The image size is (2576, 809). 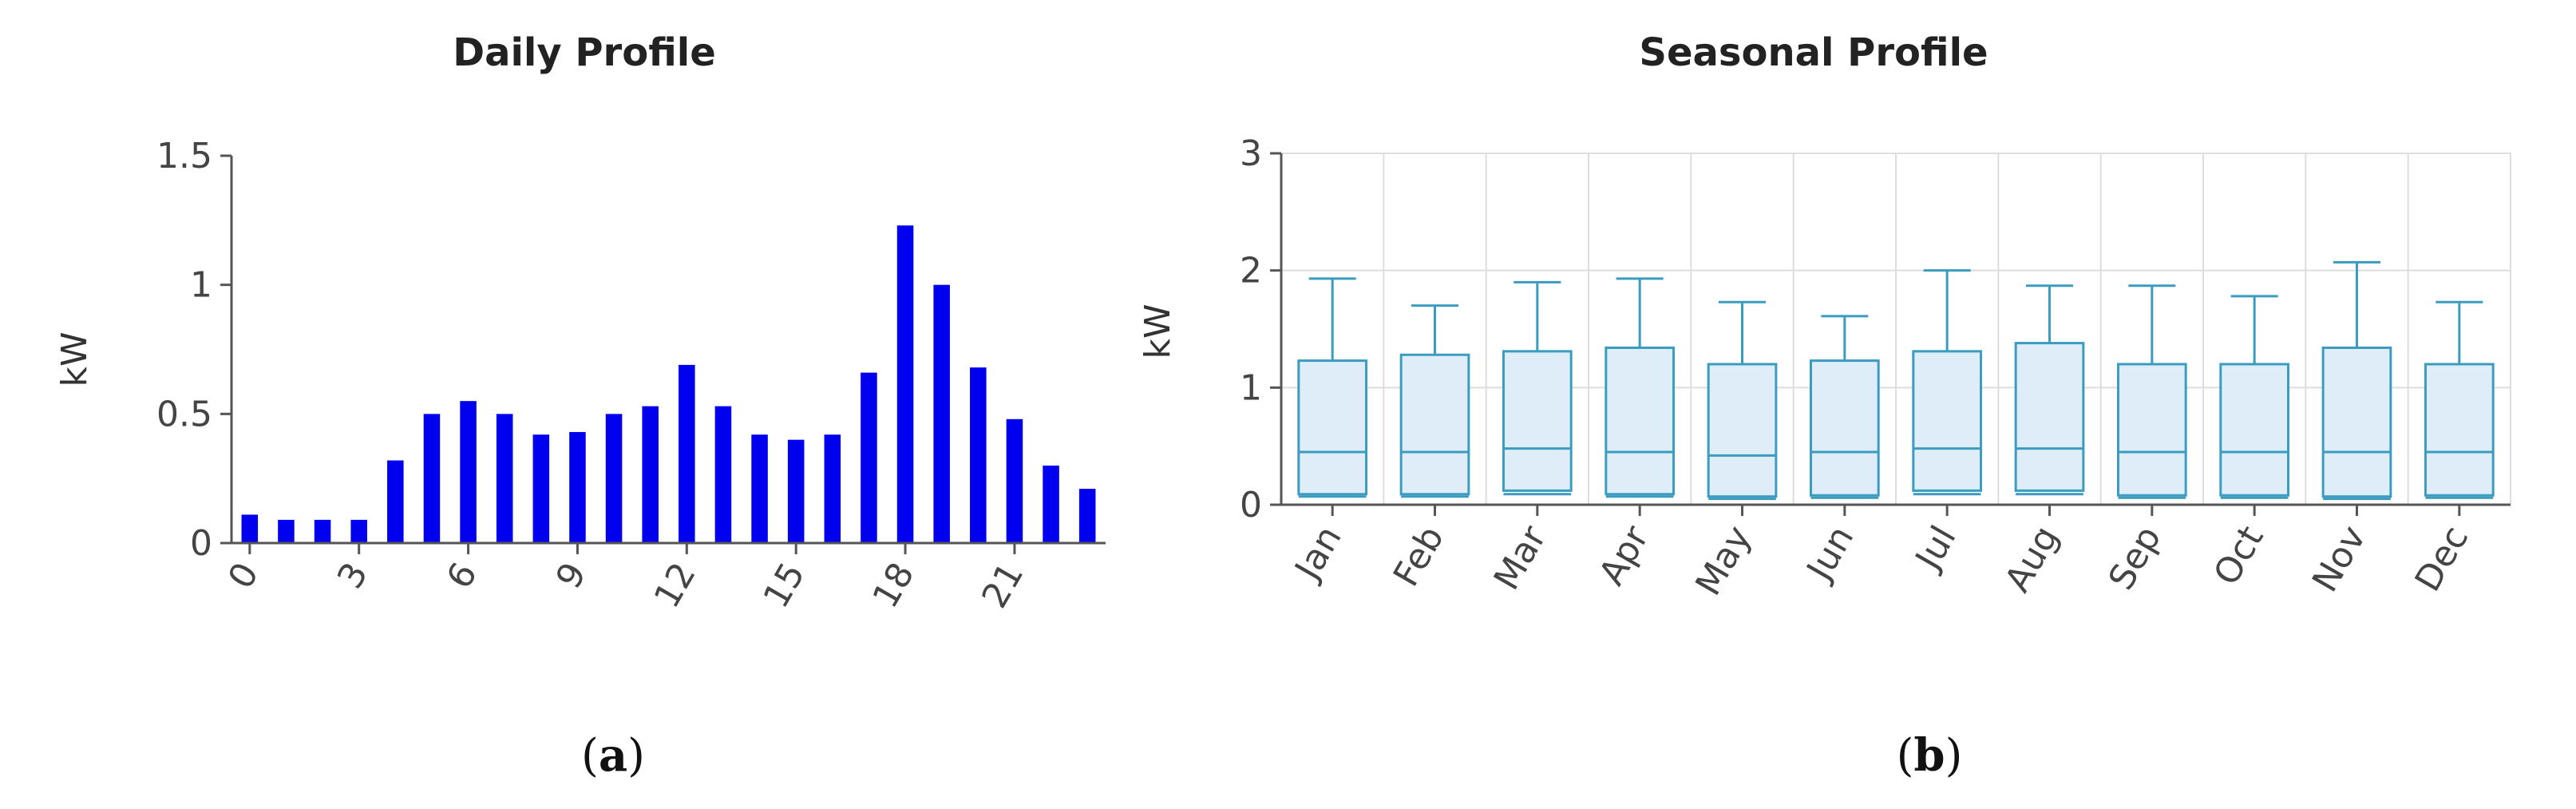 I want to click on daily-x-tick-label: 6, so click(x=462, y=576).